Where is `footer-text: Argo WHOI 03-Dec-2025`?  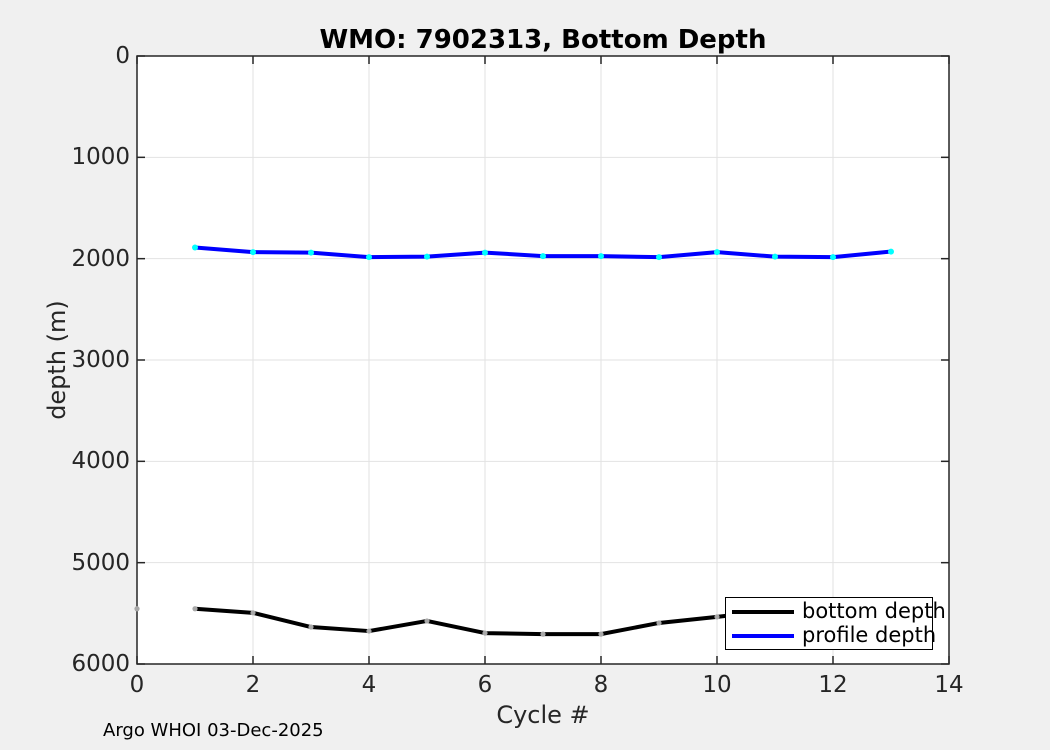 footer-text: Argo WHOI 03-Dec-2025 is located at coordinates (213, 730).